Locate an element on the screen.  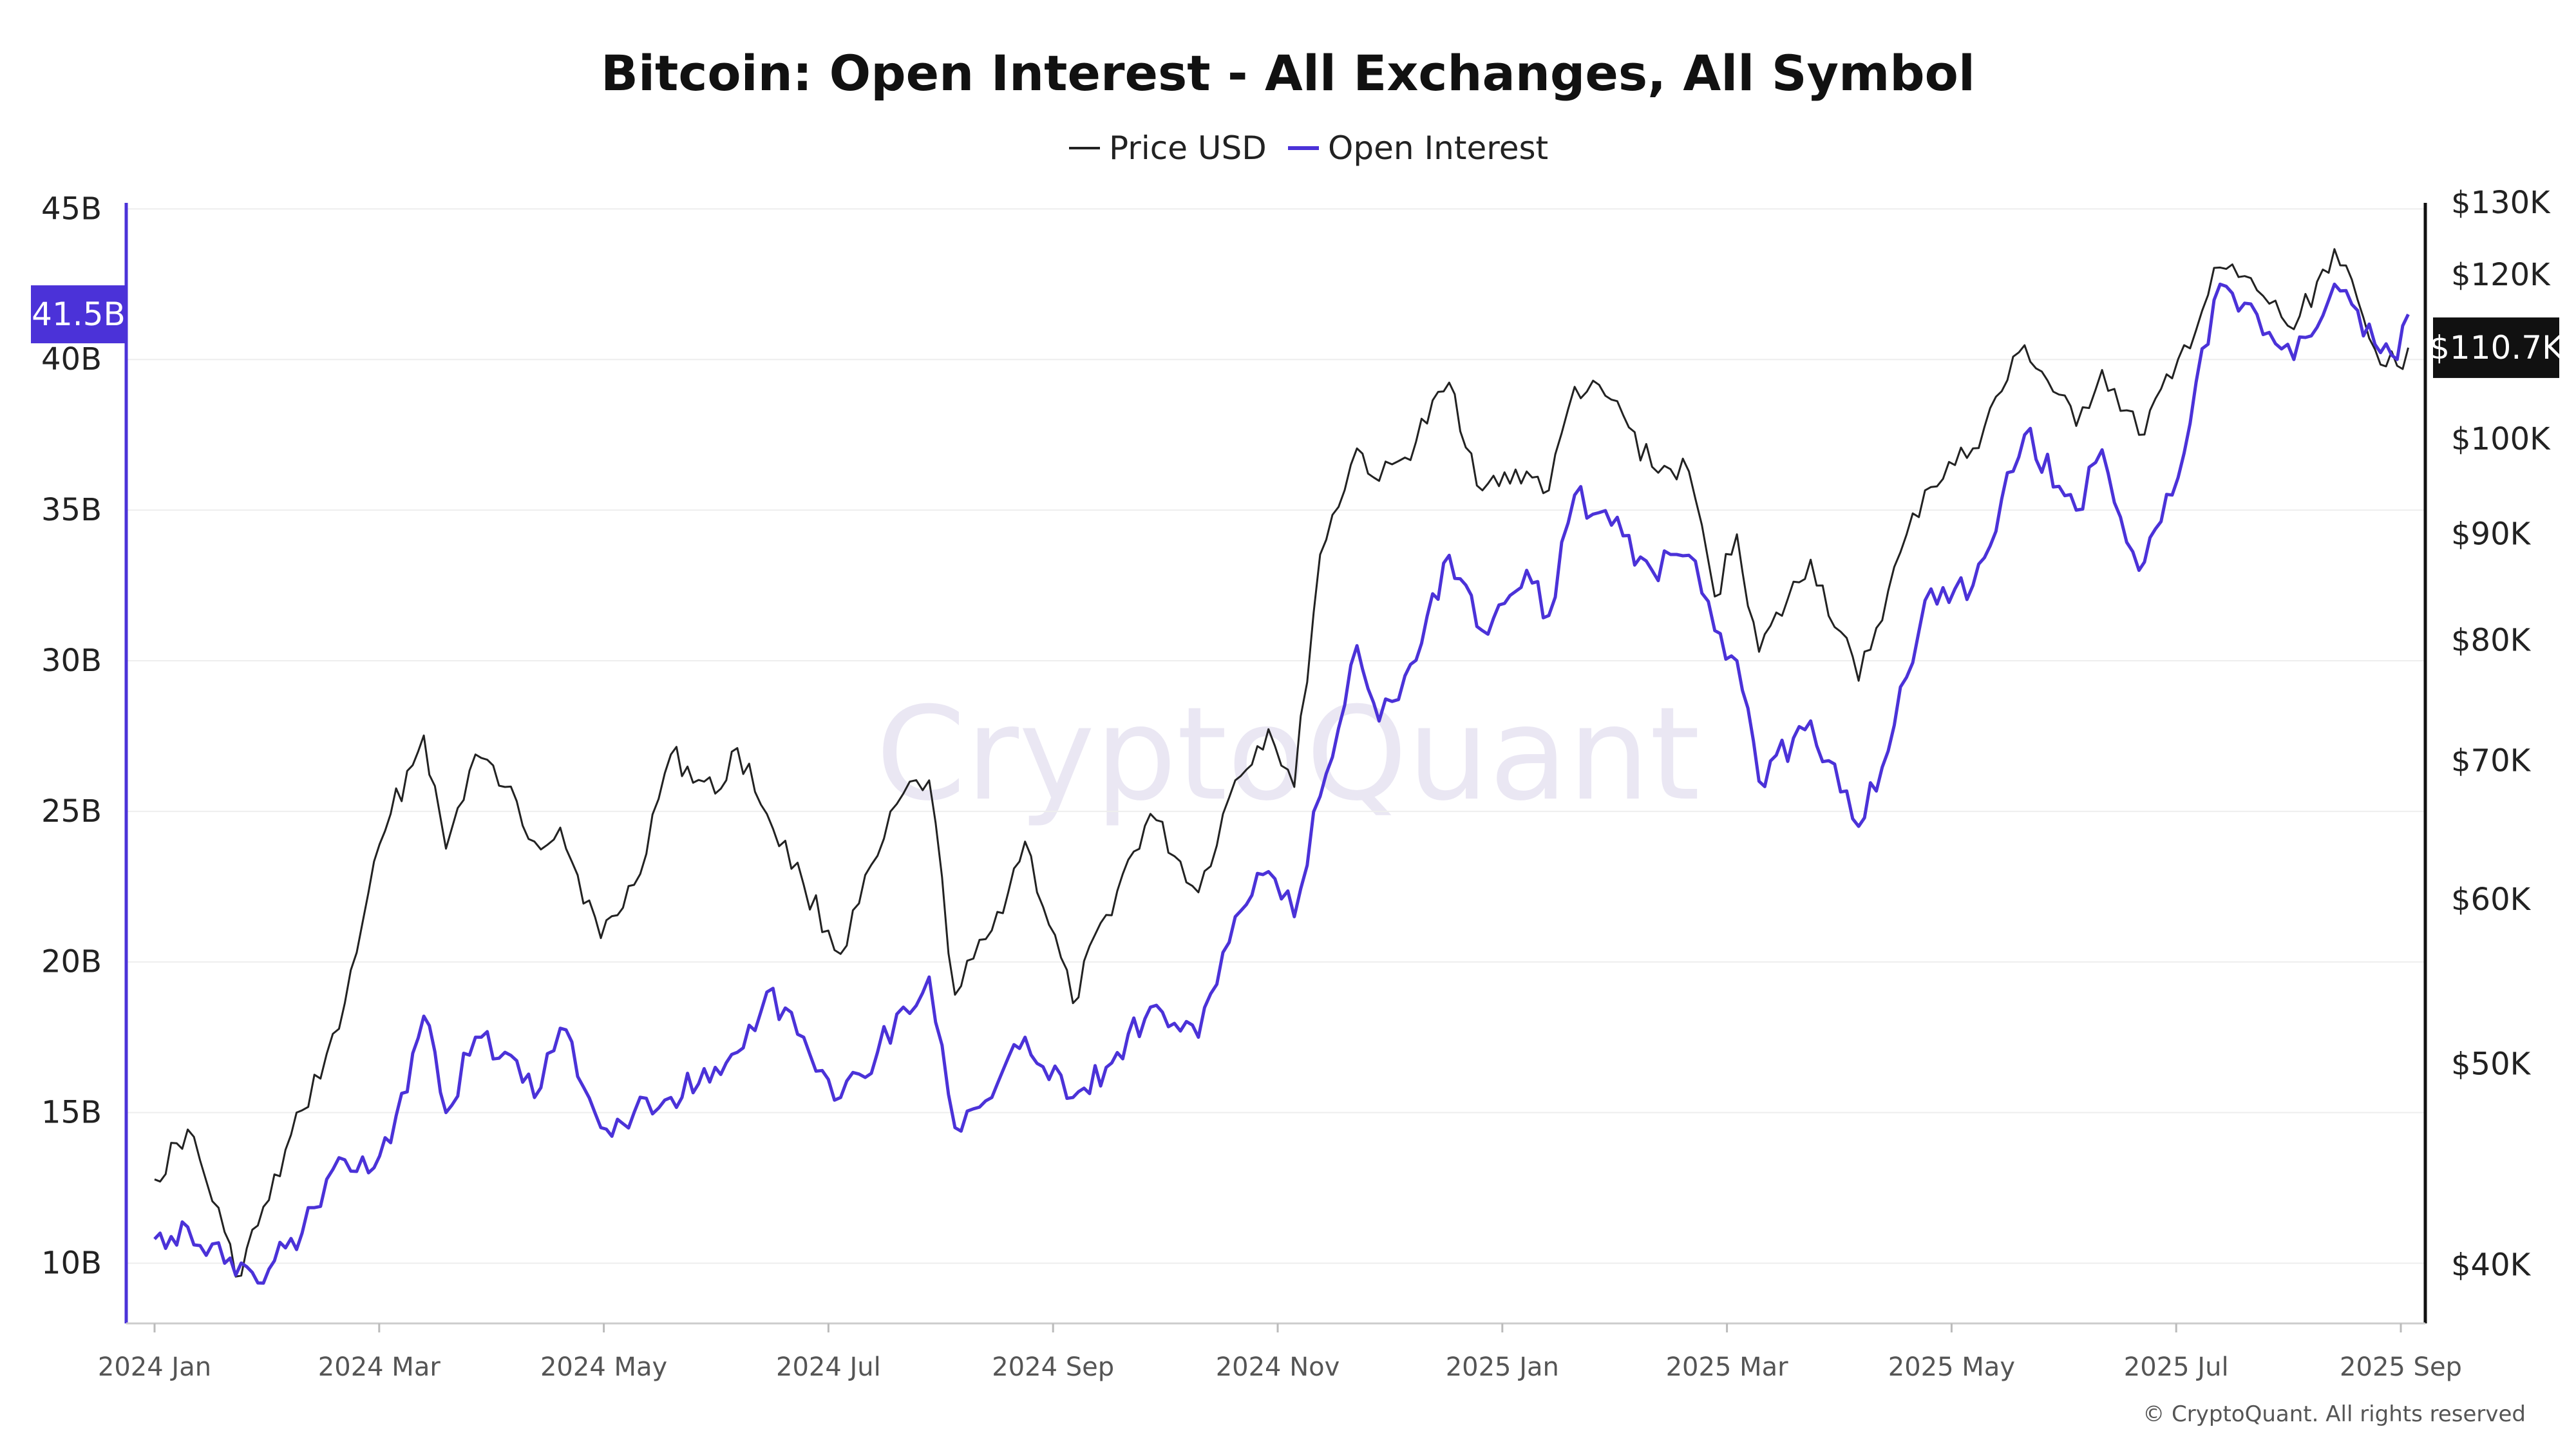
left-tick-label: 35B is located at coordinates (71, 510).